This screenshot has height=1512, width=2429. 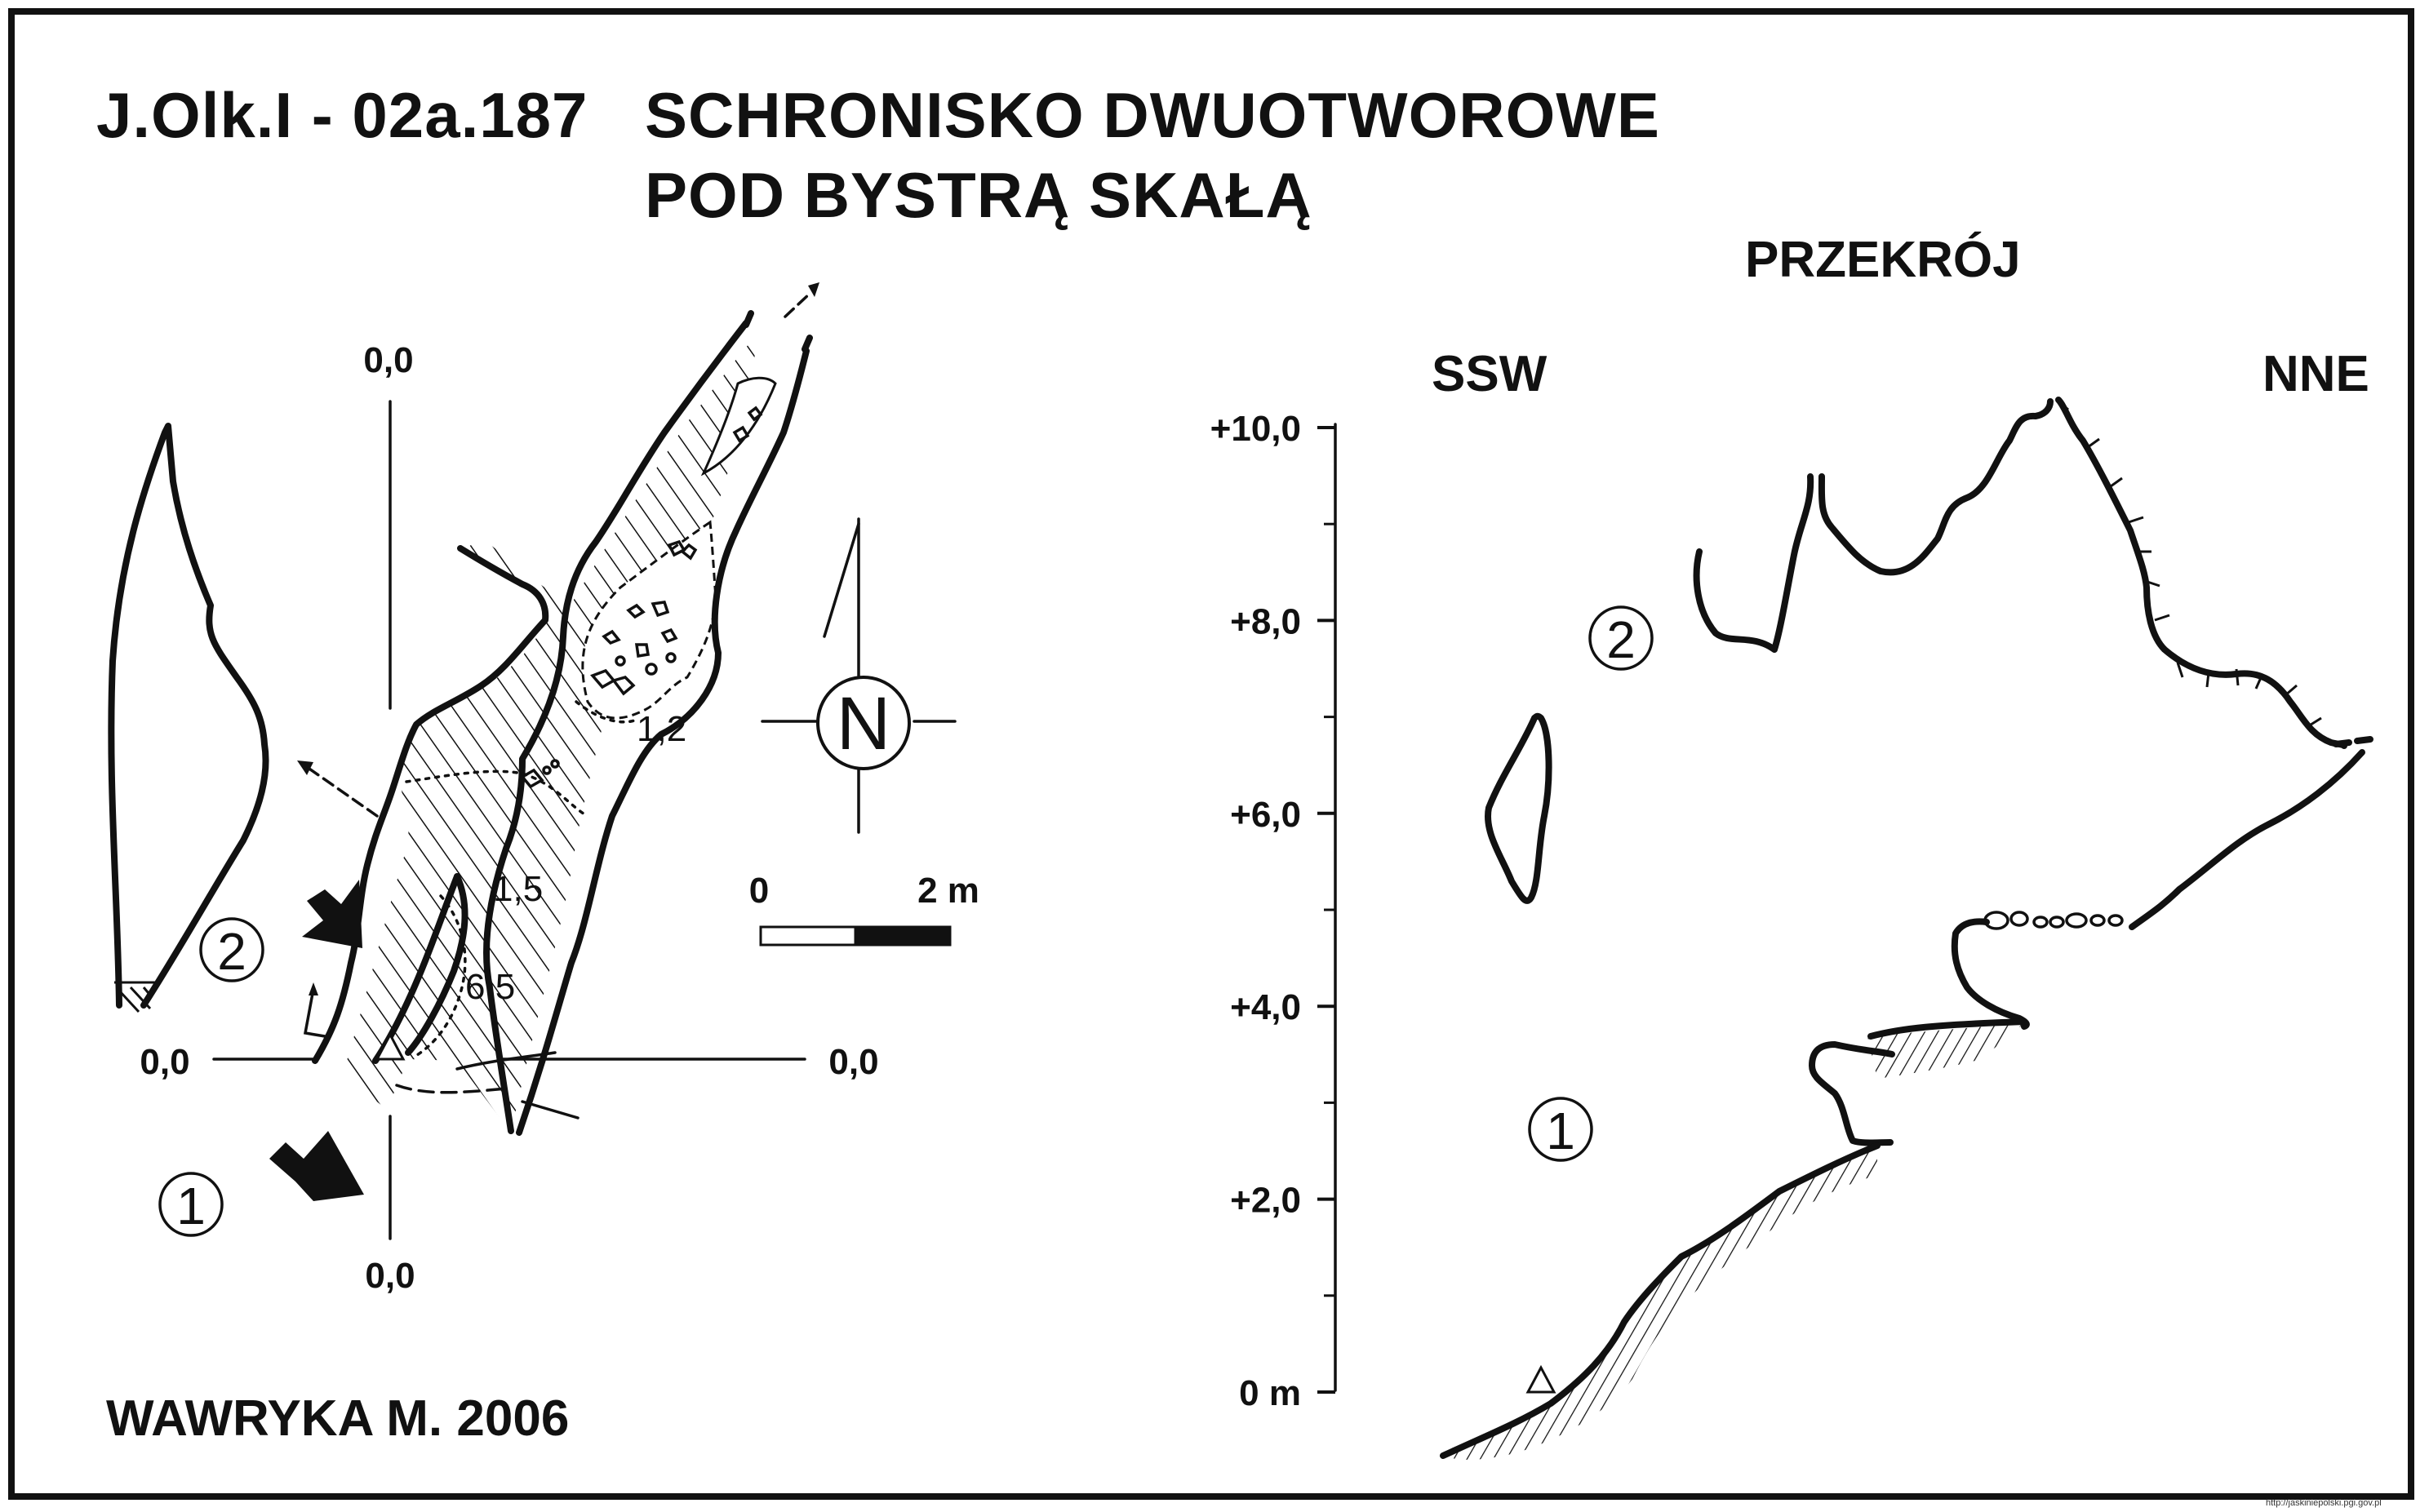 What do you see at coordinates (1852, 1093) in the screenshot?
I see `section-lower-cave-wall` at bounding box center [1852, 1093].